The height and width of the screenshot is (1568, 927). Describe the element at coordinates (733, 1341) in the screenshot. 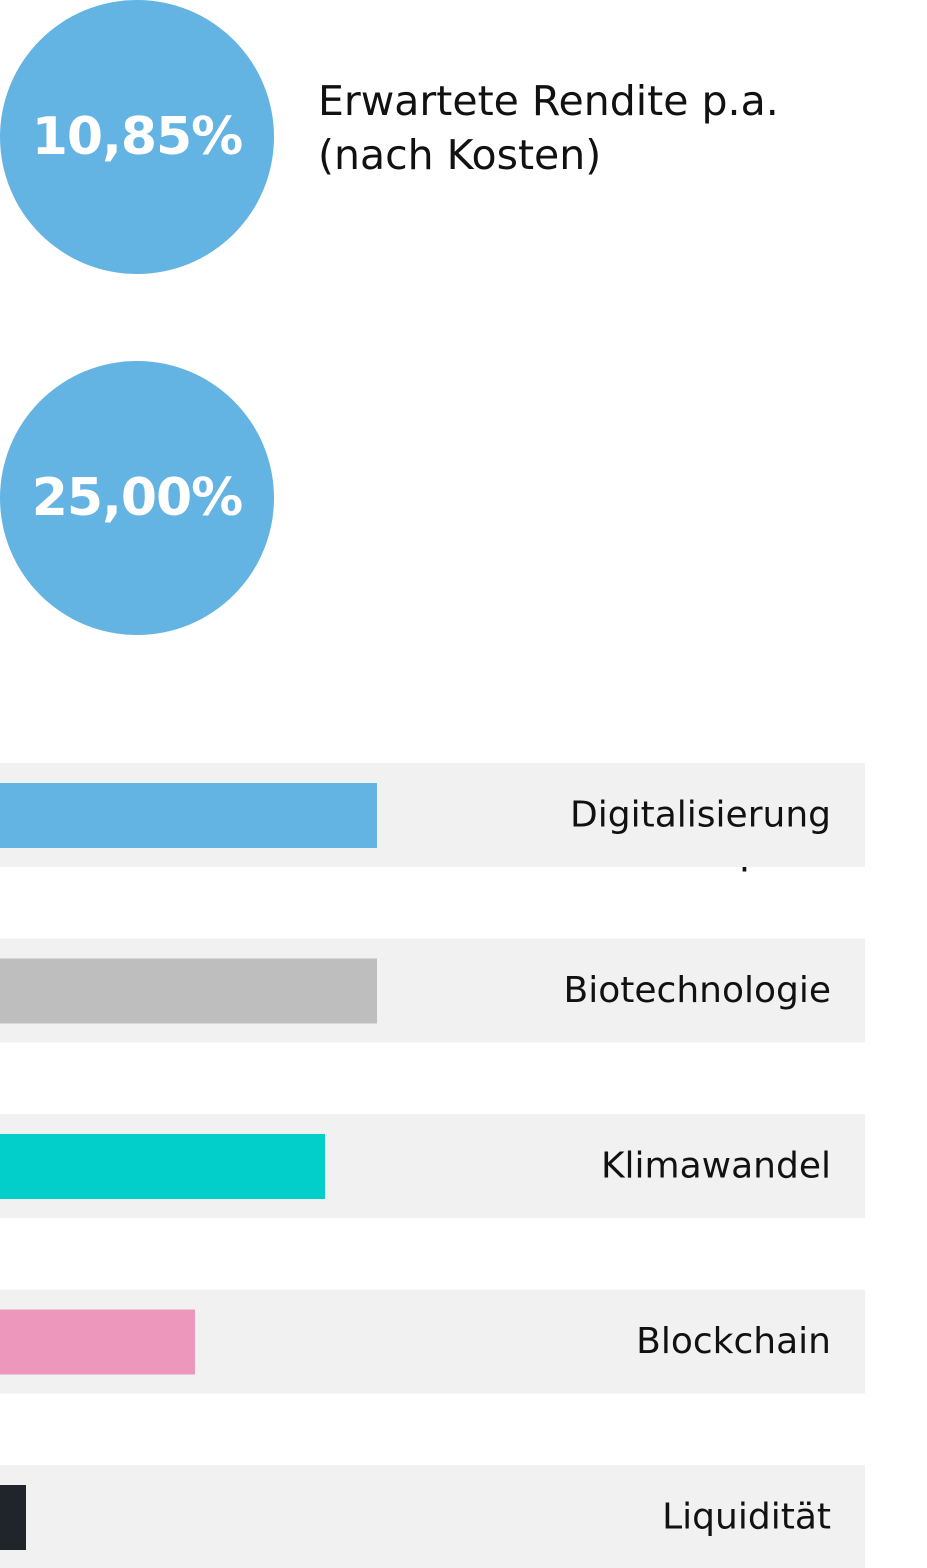

I see `chart-category-label-blockchain: Blockchain` at that location.